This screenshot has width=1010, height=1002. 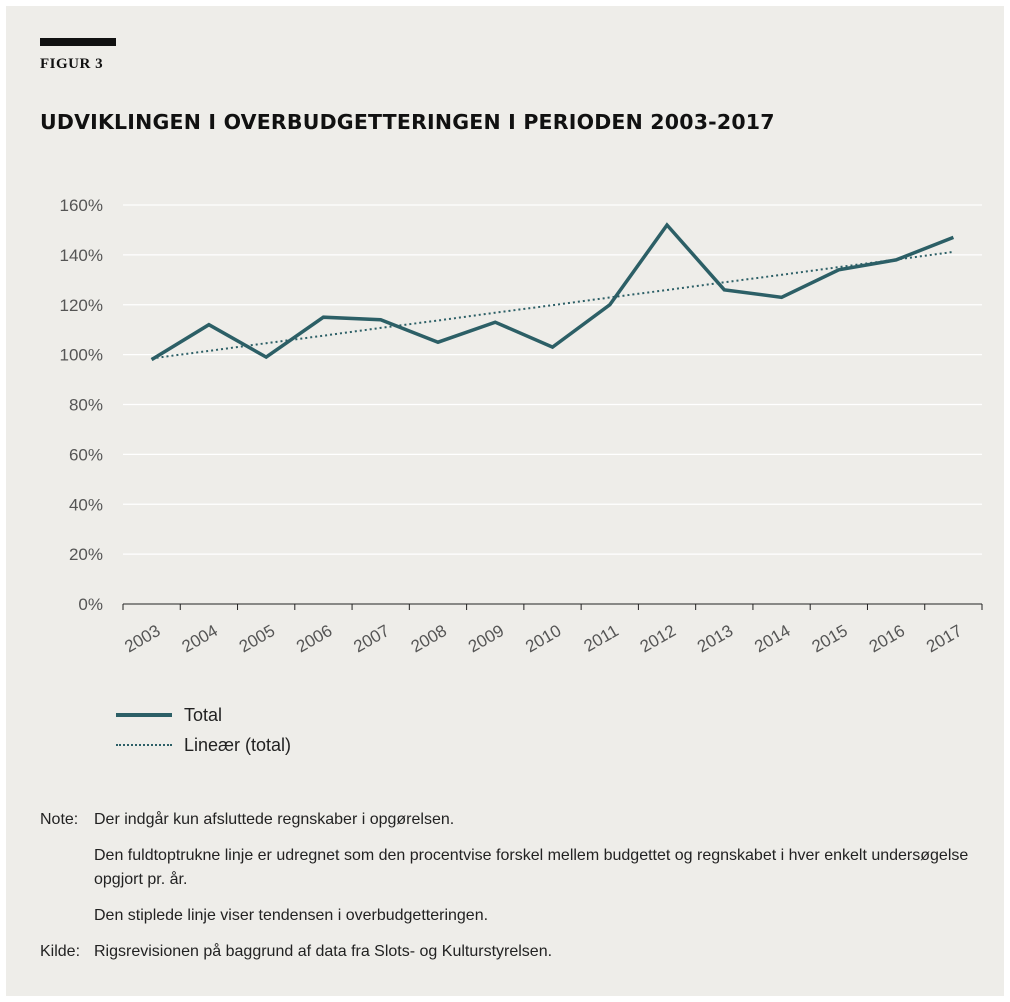 What do you see at coordinates (715, 638) in the screenshot?
I see `x-tick-label: 2013` at bounding box center [715, 638].